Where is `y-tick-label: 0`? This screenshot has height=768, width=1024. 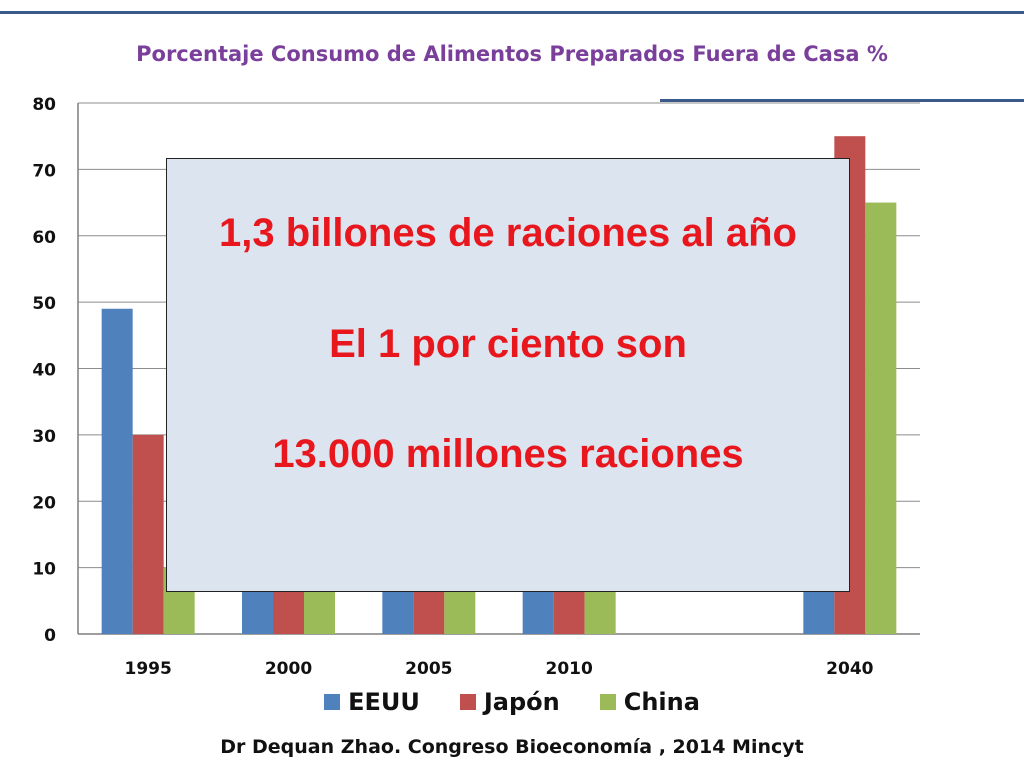
y-tick-label: 0 is located at coordinates (50, 636).